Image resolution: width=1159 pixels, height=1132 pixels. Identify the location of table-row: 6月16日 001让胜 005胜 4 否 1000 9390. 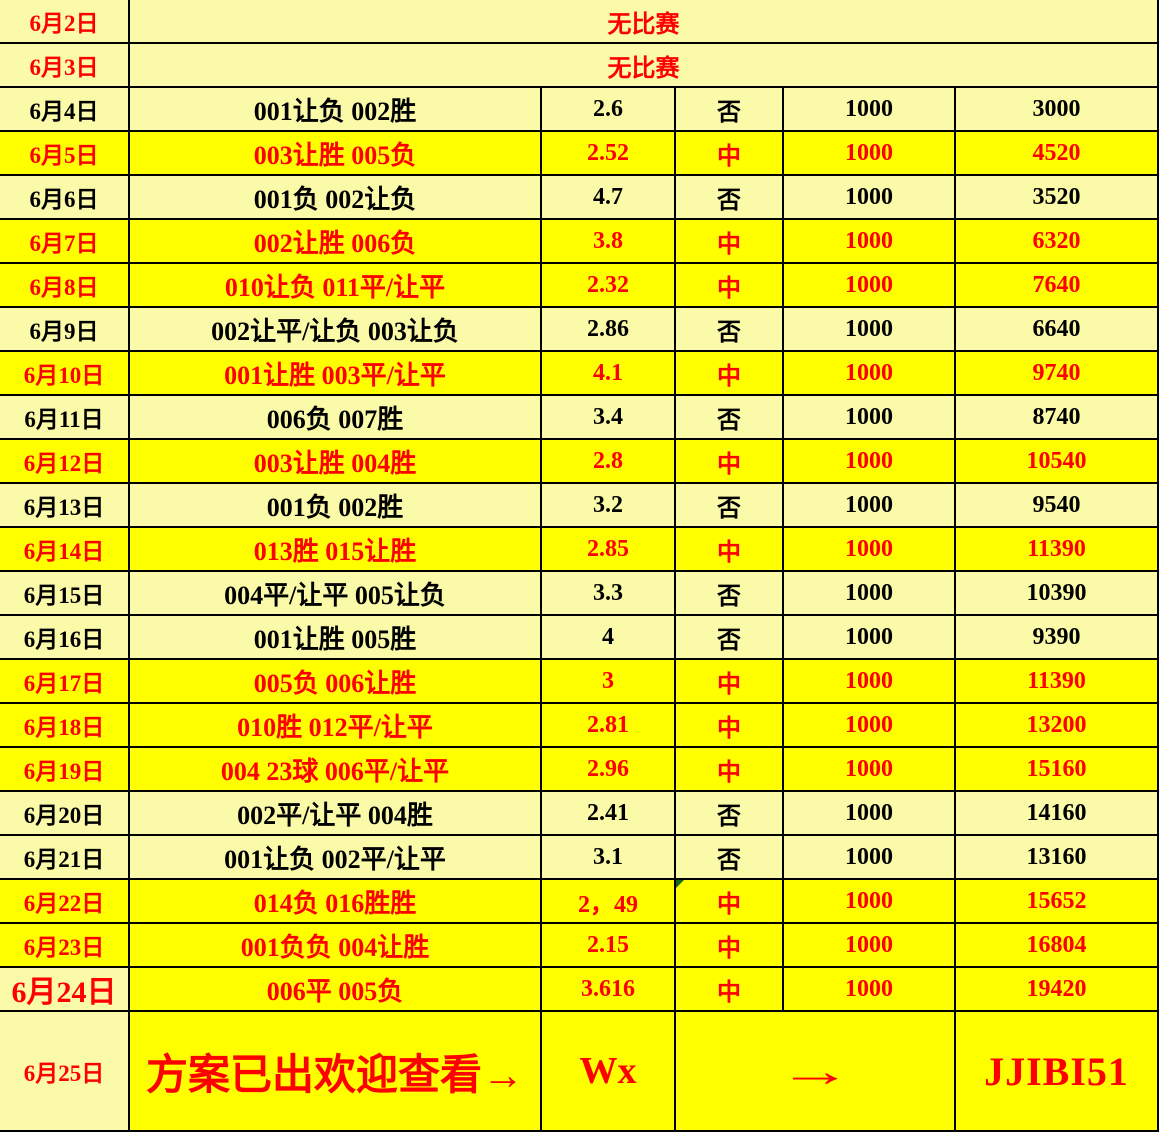
(579, 638).